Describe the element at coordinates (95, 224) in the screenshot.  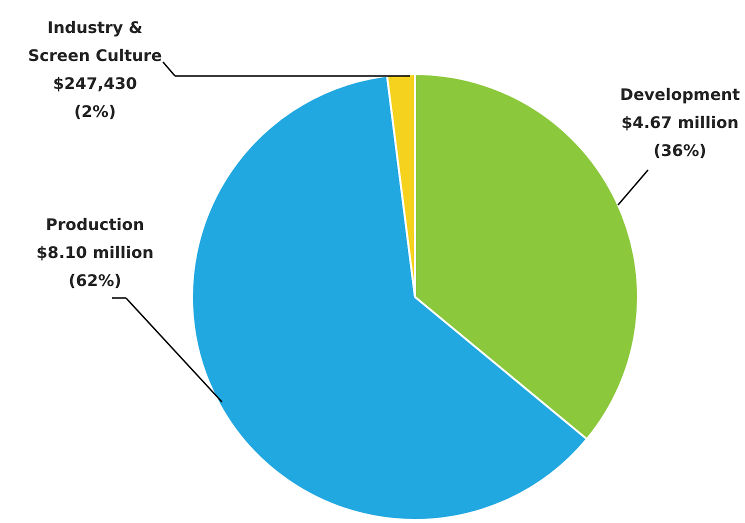
I see `slice-label: Production` at that location.